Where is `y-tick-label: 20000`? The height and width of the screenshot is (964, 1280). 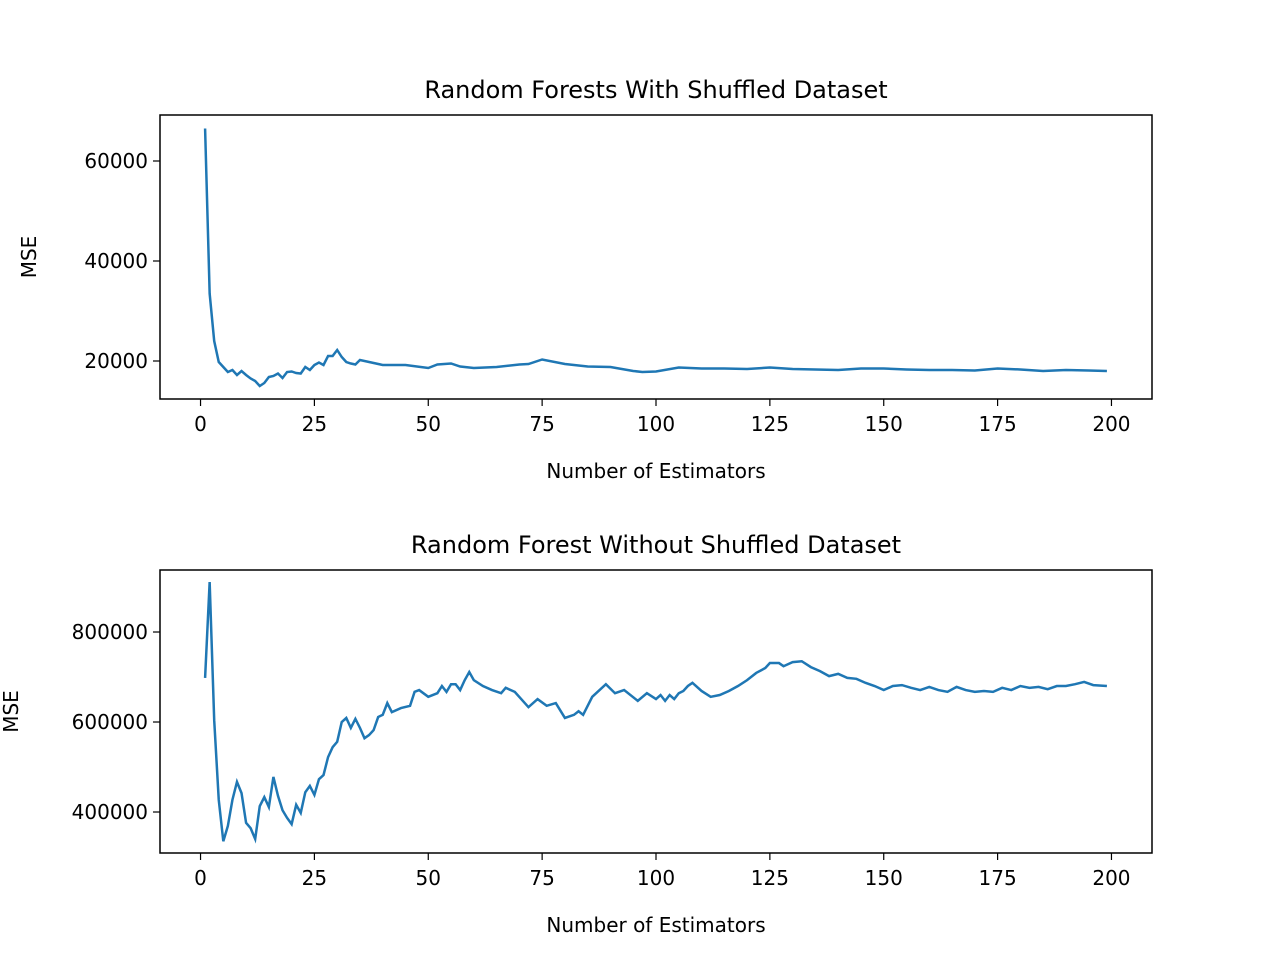 y-tick-label: 20000 is located at coordinates (116, 361).